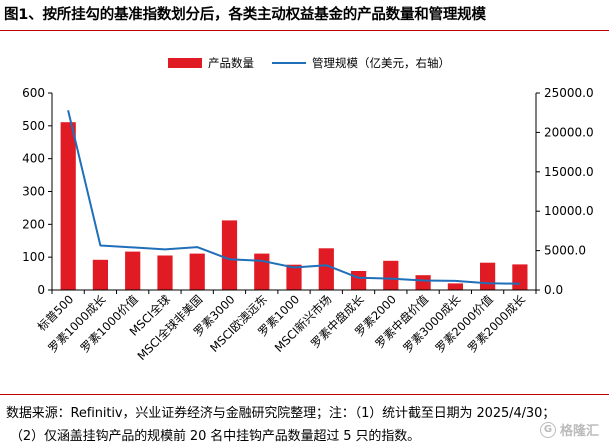 The height and width of the screenshot is (447, 609). What do you see at coordinates (41, 290) in the screenshot?
I see `y-left-tick-label: 0` at bounding box center [41, 290].